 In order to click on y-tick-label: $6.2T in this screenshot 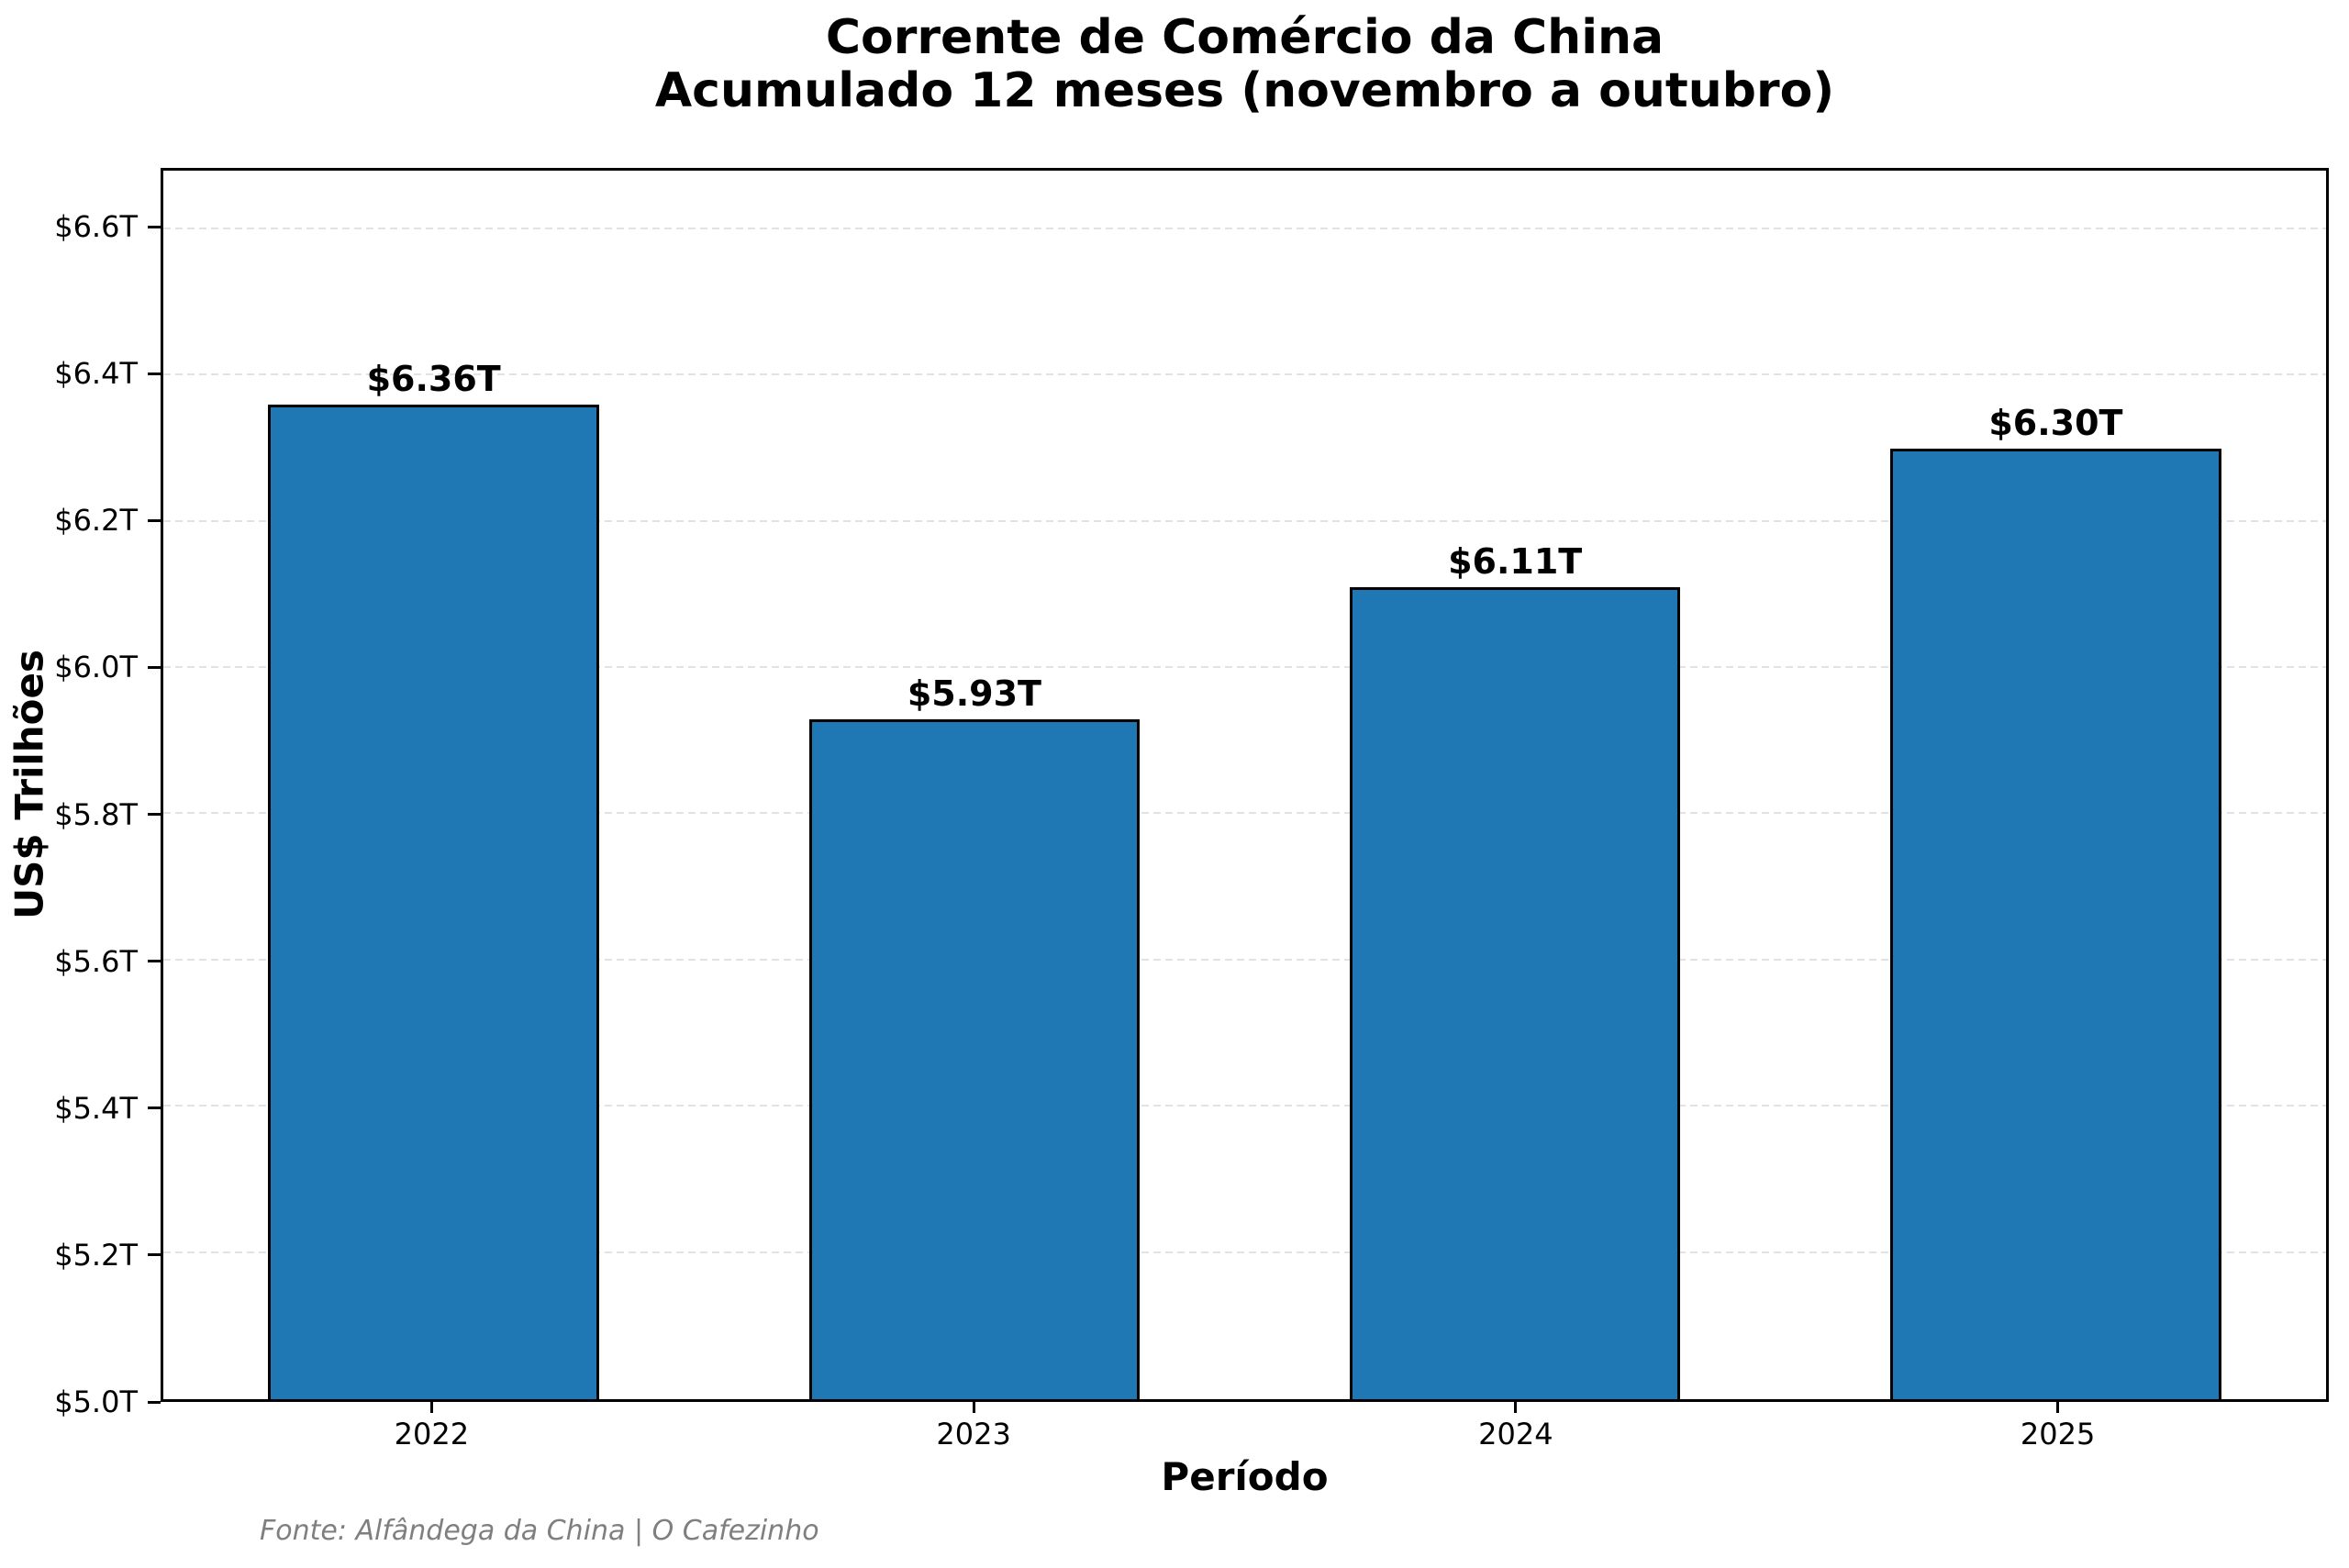, I will do `click(96, 521)`.